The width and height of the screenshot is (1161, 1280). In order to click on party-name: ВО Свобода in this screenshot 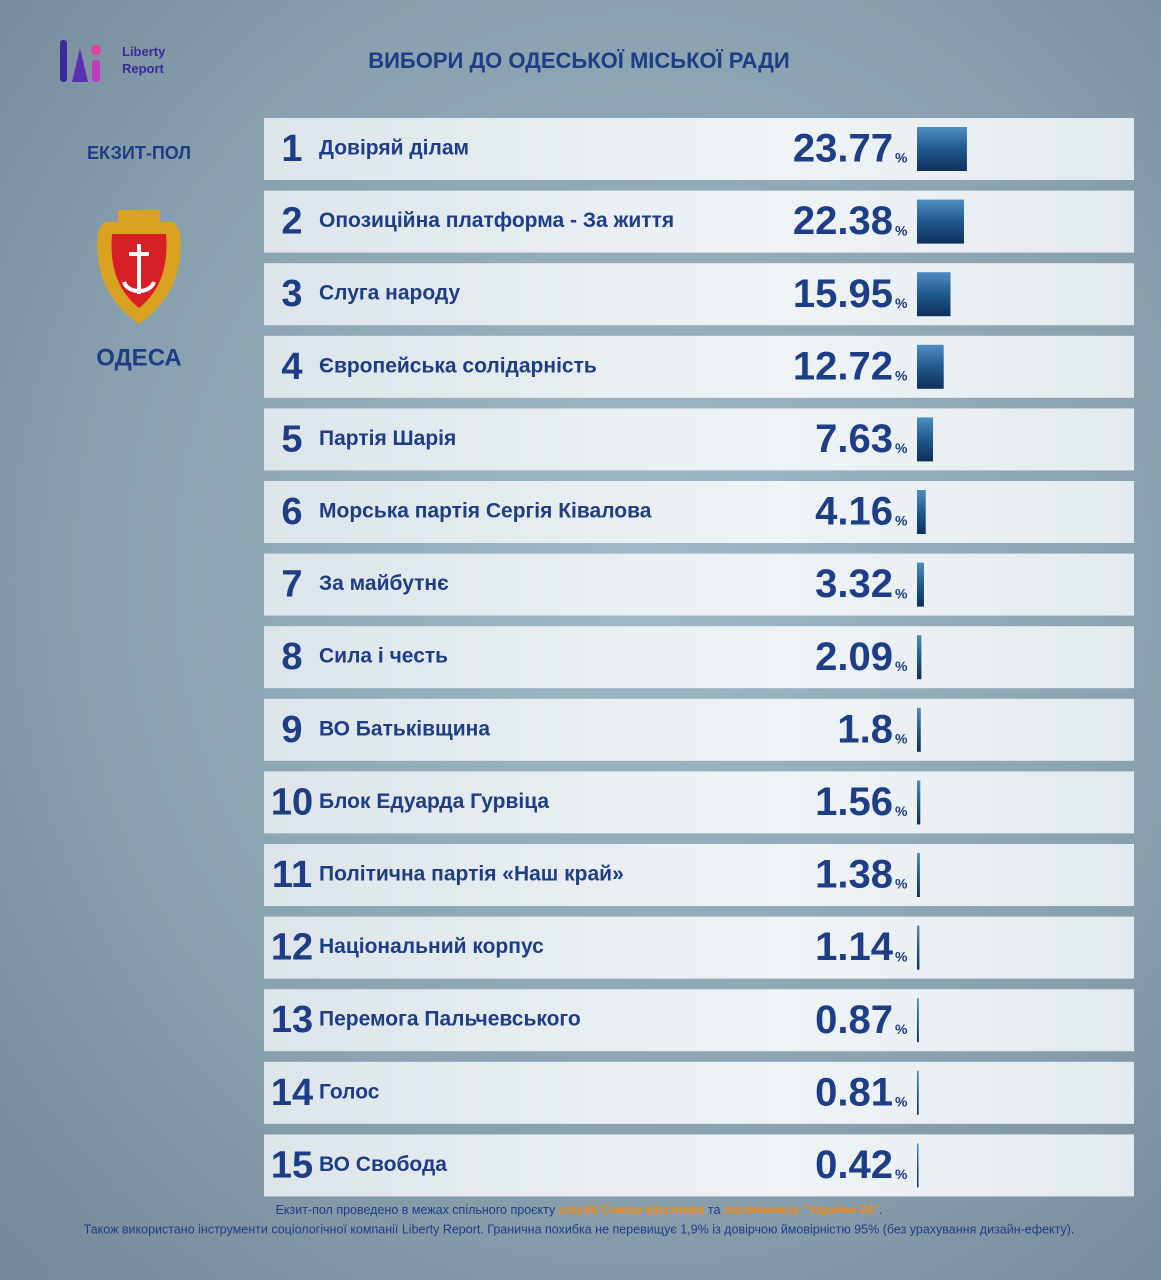, I will do `click(383, 1164)`.